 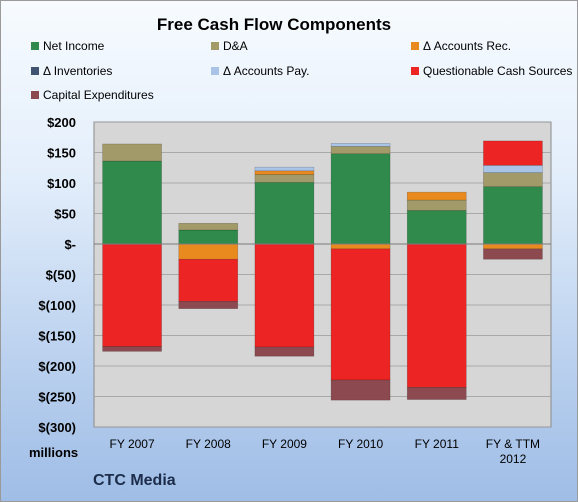 I want to click on chart-title: Free Cash Flow Components, so click(x=274, y=24).